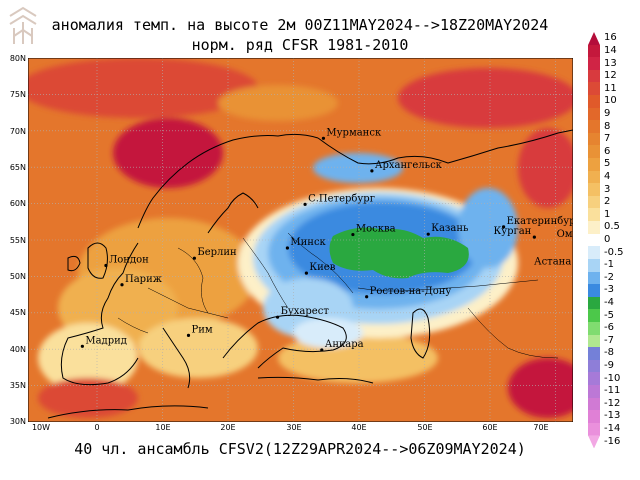  What do you see at coordinates (612, 429) in the screenshot?
I see `colorbar-label: -14` at bounding box center [612, 429].